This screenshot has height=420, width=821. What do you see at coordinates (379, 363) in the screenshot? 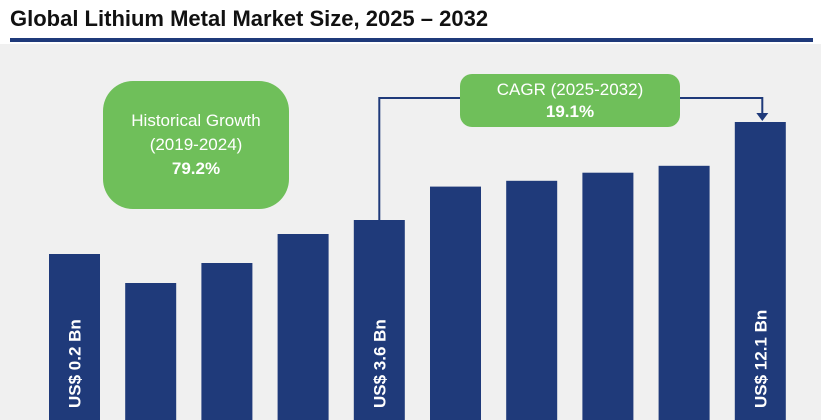
I see `bar-value-label: US$ 3.6 Bn` at bounding box center [379, 363].